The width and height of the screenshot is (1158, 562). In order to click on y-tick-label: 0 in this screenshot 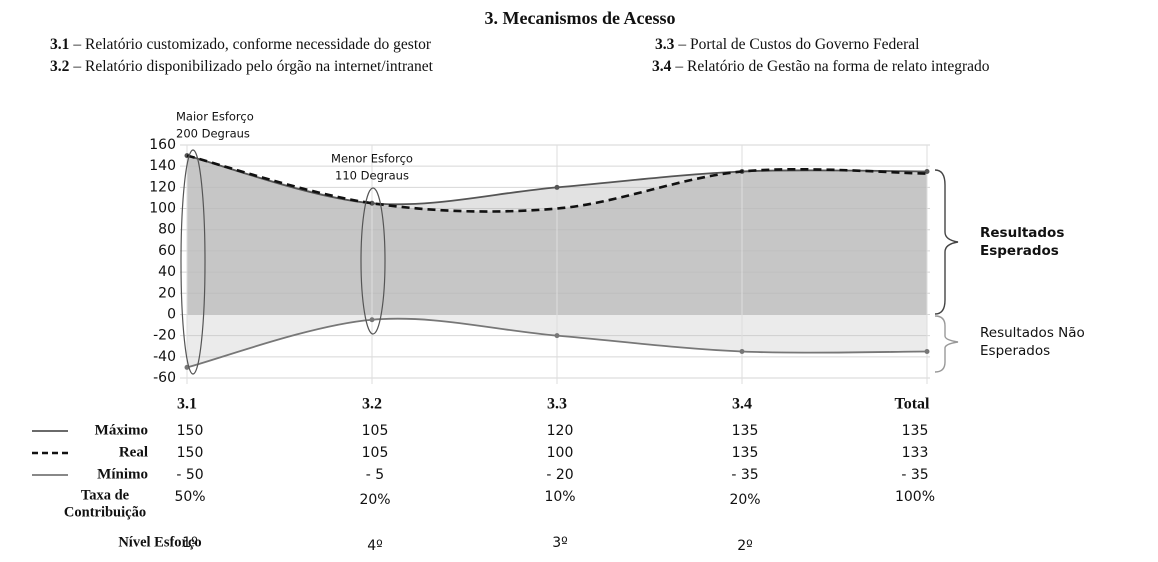, I will do `click(171, 314)`.